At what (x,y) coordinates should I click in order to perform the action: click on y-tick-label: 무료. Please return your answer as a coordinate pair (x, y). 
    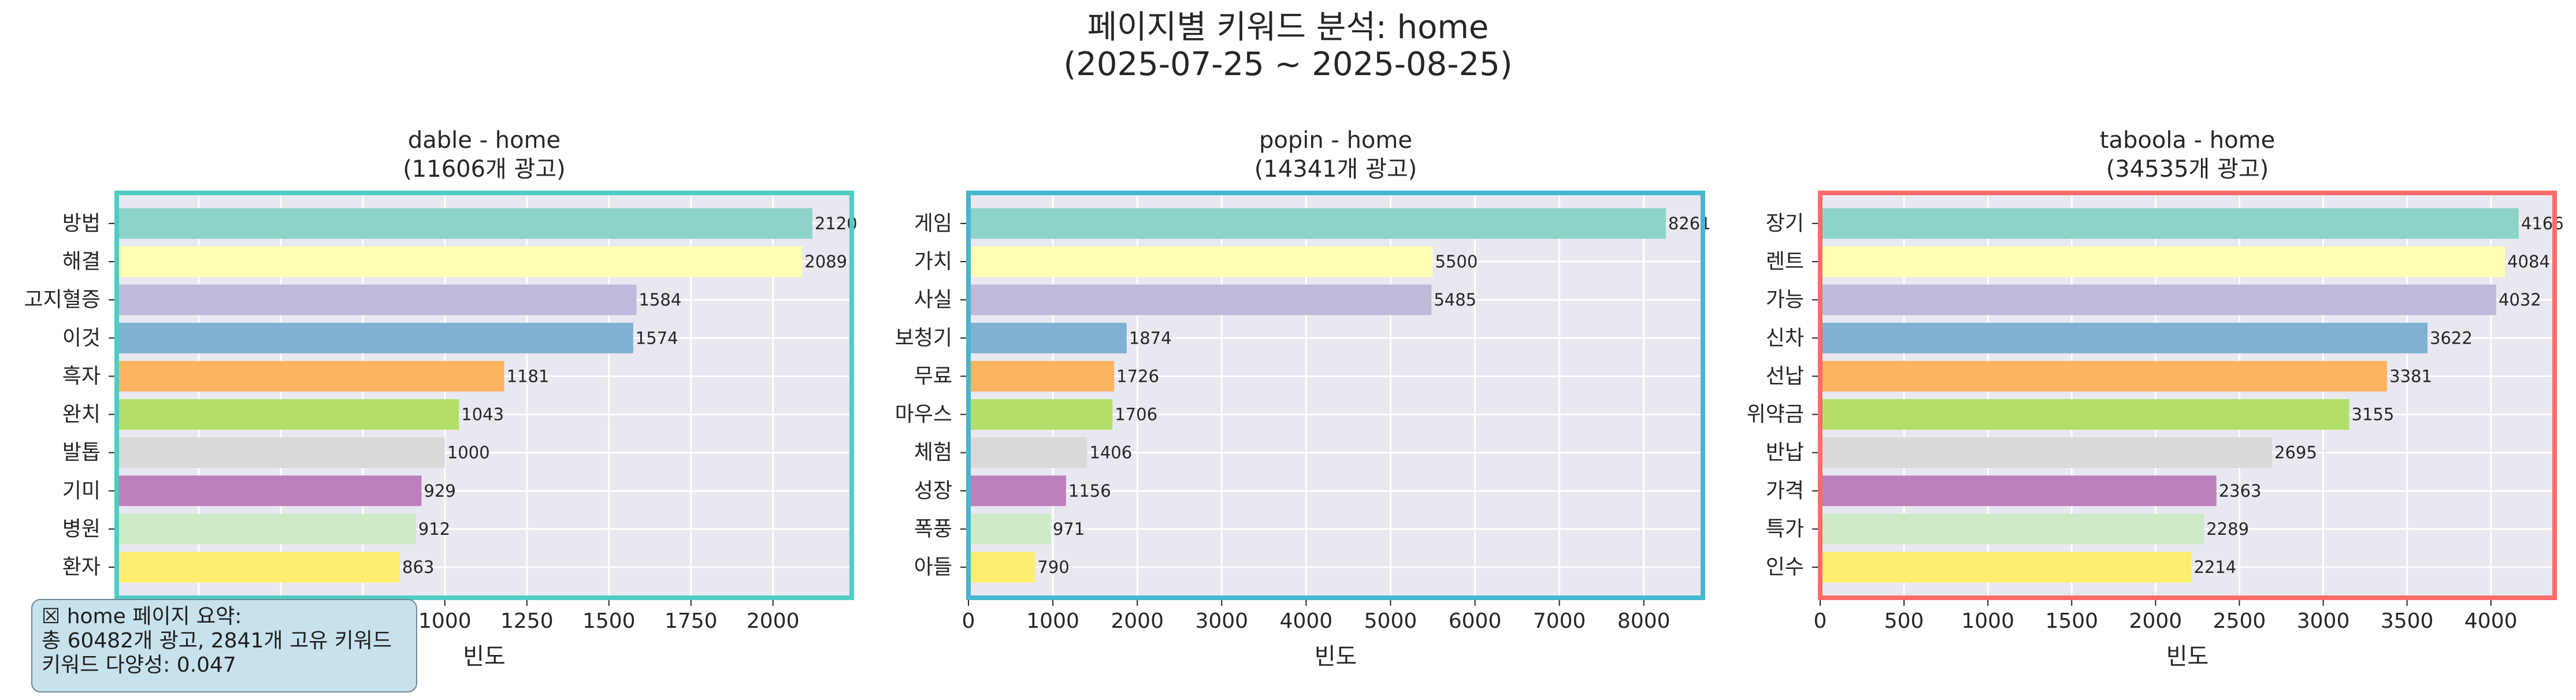
    Looking at the image, I should click on (933, 376).